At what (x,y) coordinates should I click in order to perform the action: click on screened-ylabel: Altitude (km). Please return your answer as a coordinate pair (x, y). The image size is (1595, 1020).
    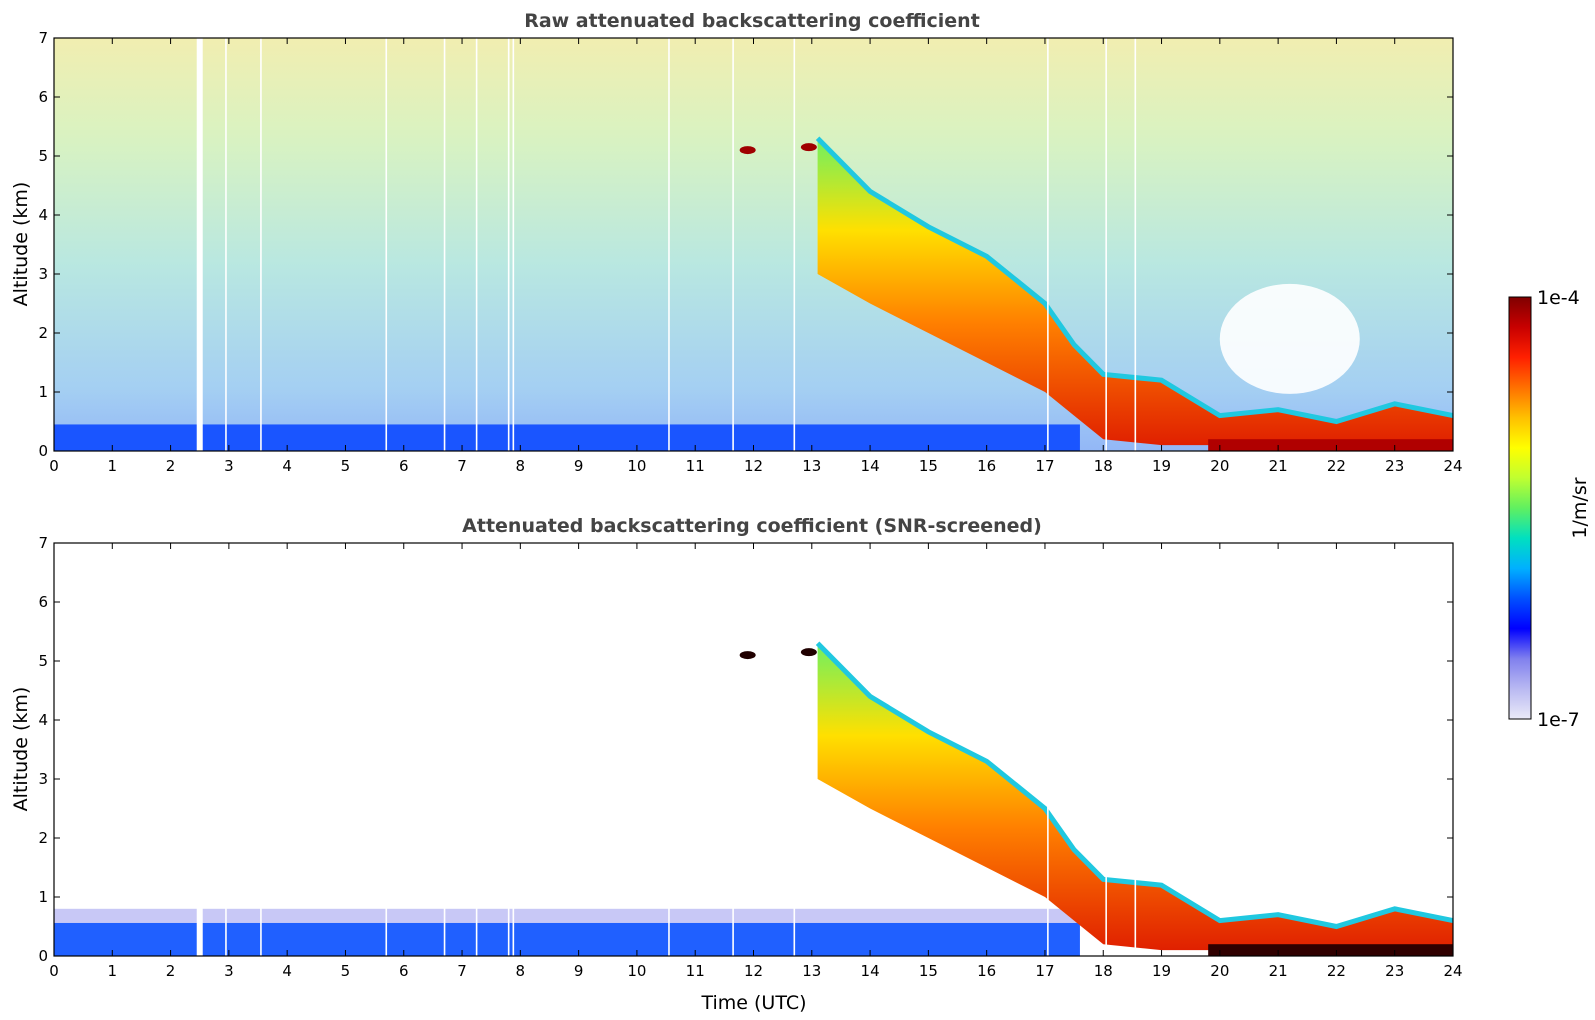
    Looking at the image, I should click on (21, 749).